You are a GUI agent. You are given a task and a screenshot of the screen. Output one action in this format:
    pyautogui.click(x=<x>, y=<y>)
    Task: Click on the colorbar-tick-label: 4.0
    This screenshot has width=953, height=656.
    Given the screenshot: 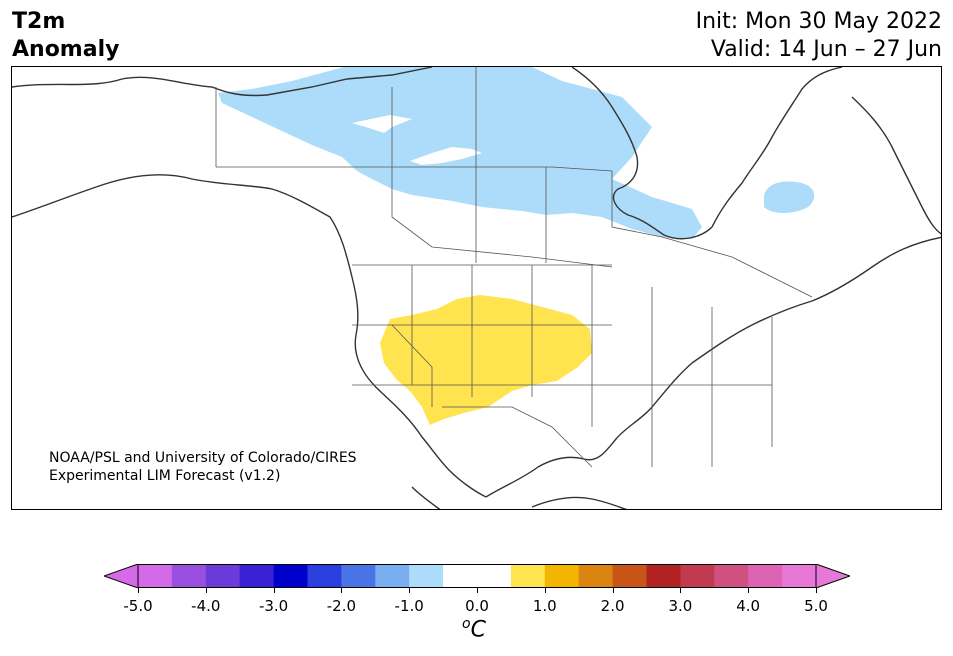 What is the action you would take?
    pyautogui.click(x=748, y=606)
    